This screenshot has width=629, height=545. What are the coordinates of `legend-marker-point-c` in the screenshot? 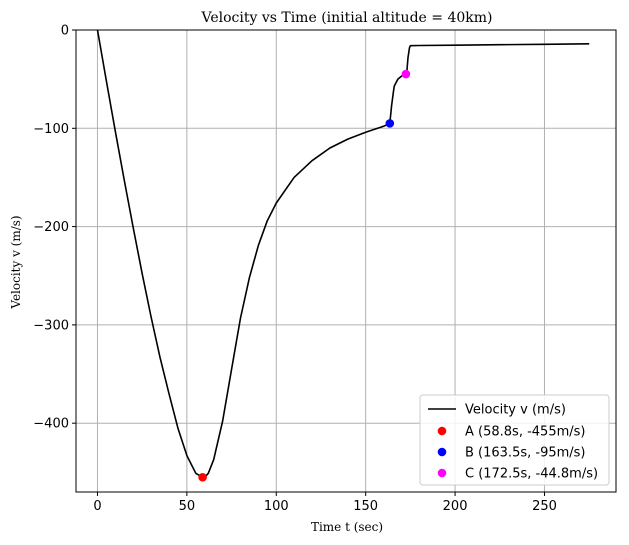 It's located at (442, 473).